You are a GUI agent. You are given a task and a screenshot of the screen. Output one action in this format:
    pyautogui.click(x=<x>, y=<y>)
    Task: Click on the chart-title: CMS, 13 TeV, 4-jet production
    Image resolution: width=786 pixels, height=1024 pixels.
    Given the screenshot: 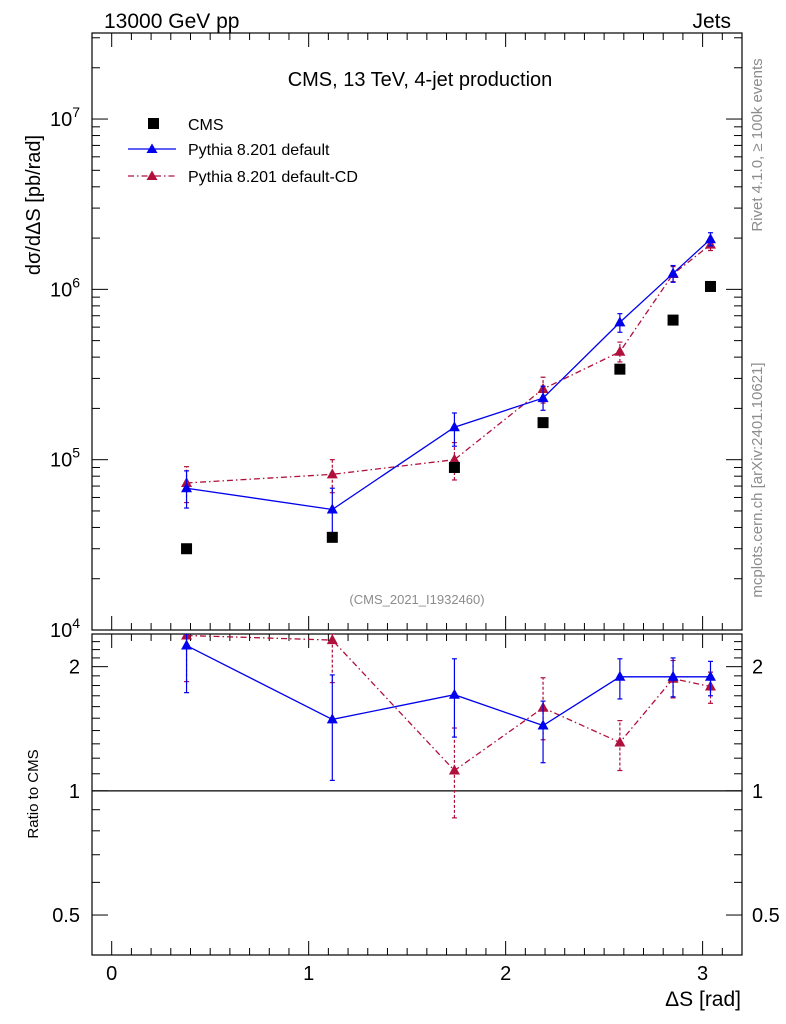 What is the action you would take?
    pyautogui.click(x=420, y=80)
    